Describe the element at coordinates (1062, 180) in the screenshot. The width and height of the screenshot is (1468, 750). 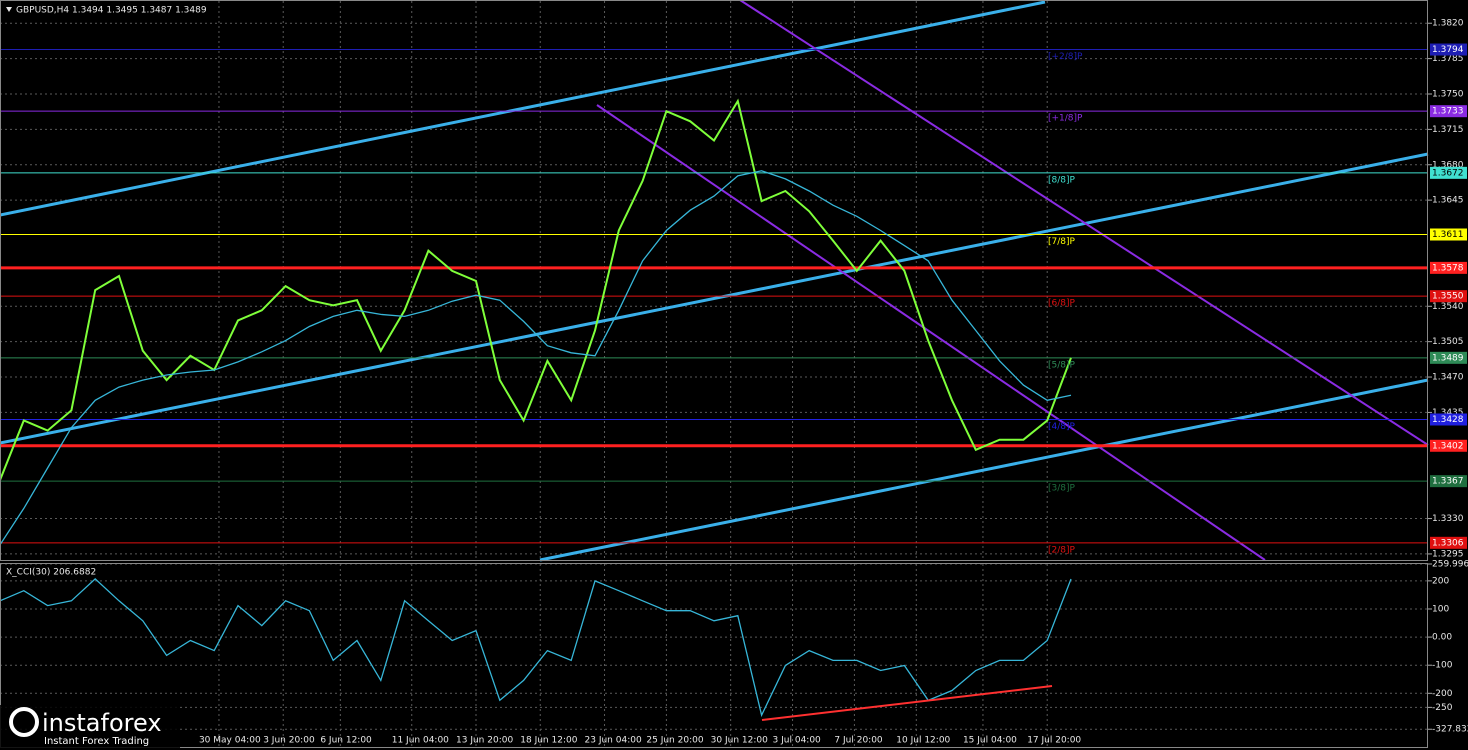
I see `murray-label: [8/8]P` at that location.